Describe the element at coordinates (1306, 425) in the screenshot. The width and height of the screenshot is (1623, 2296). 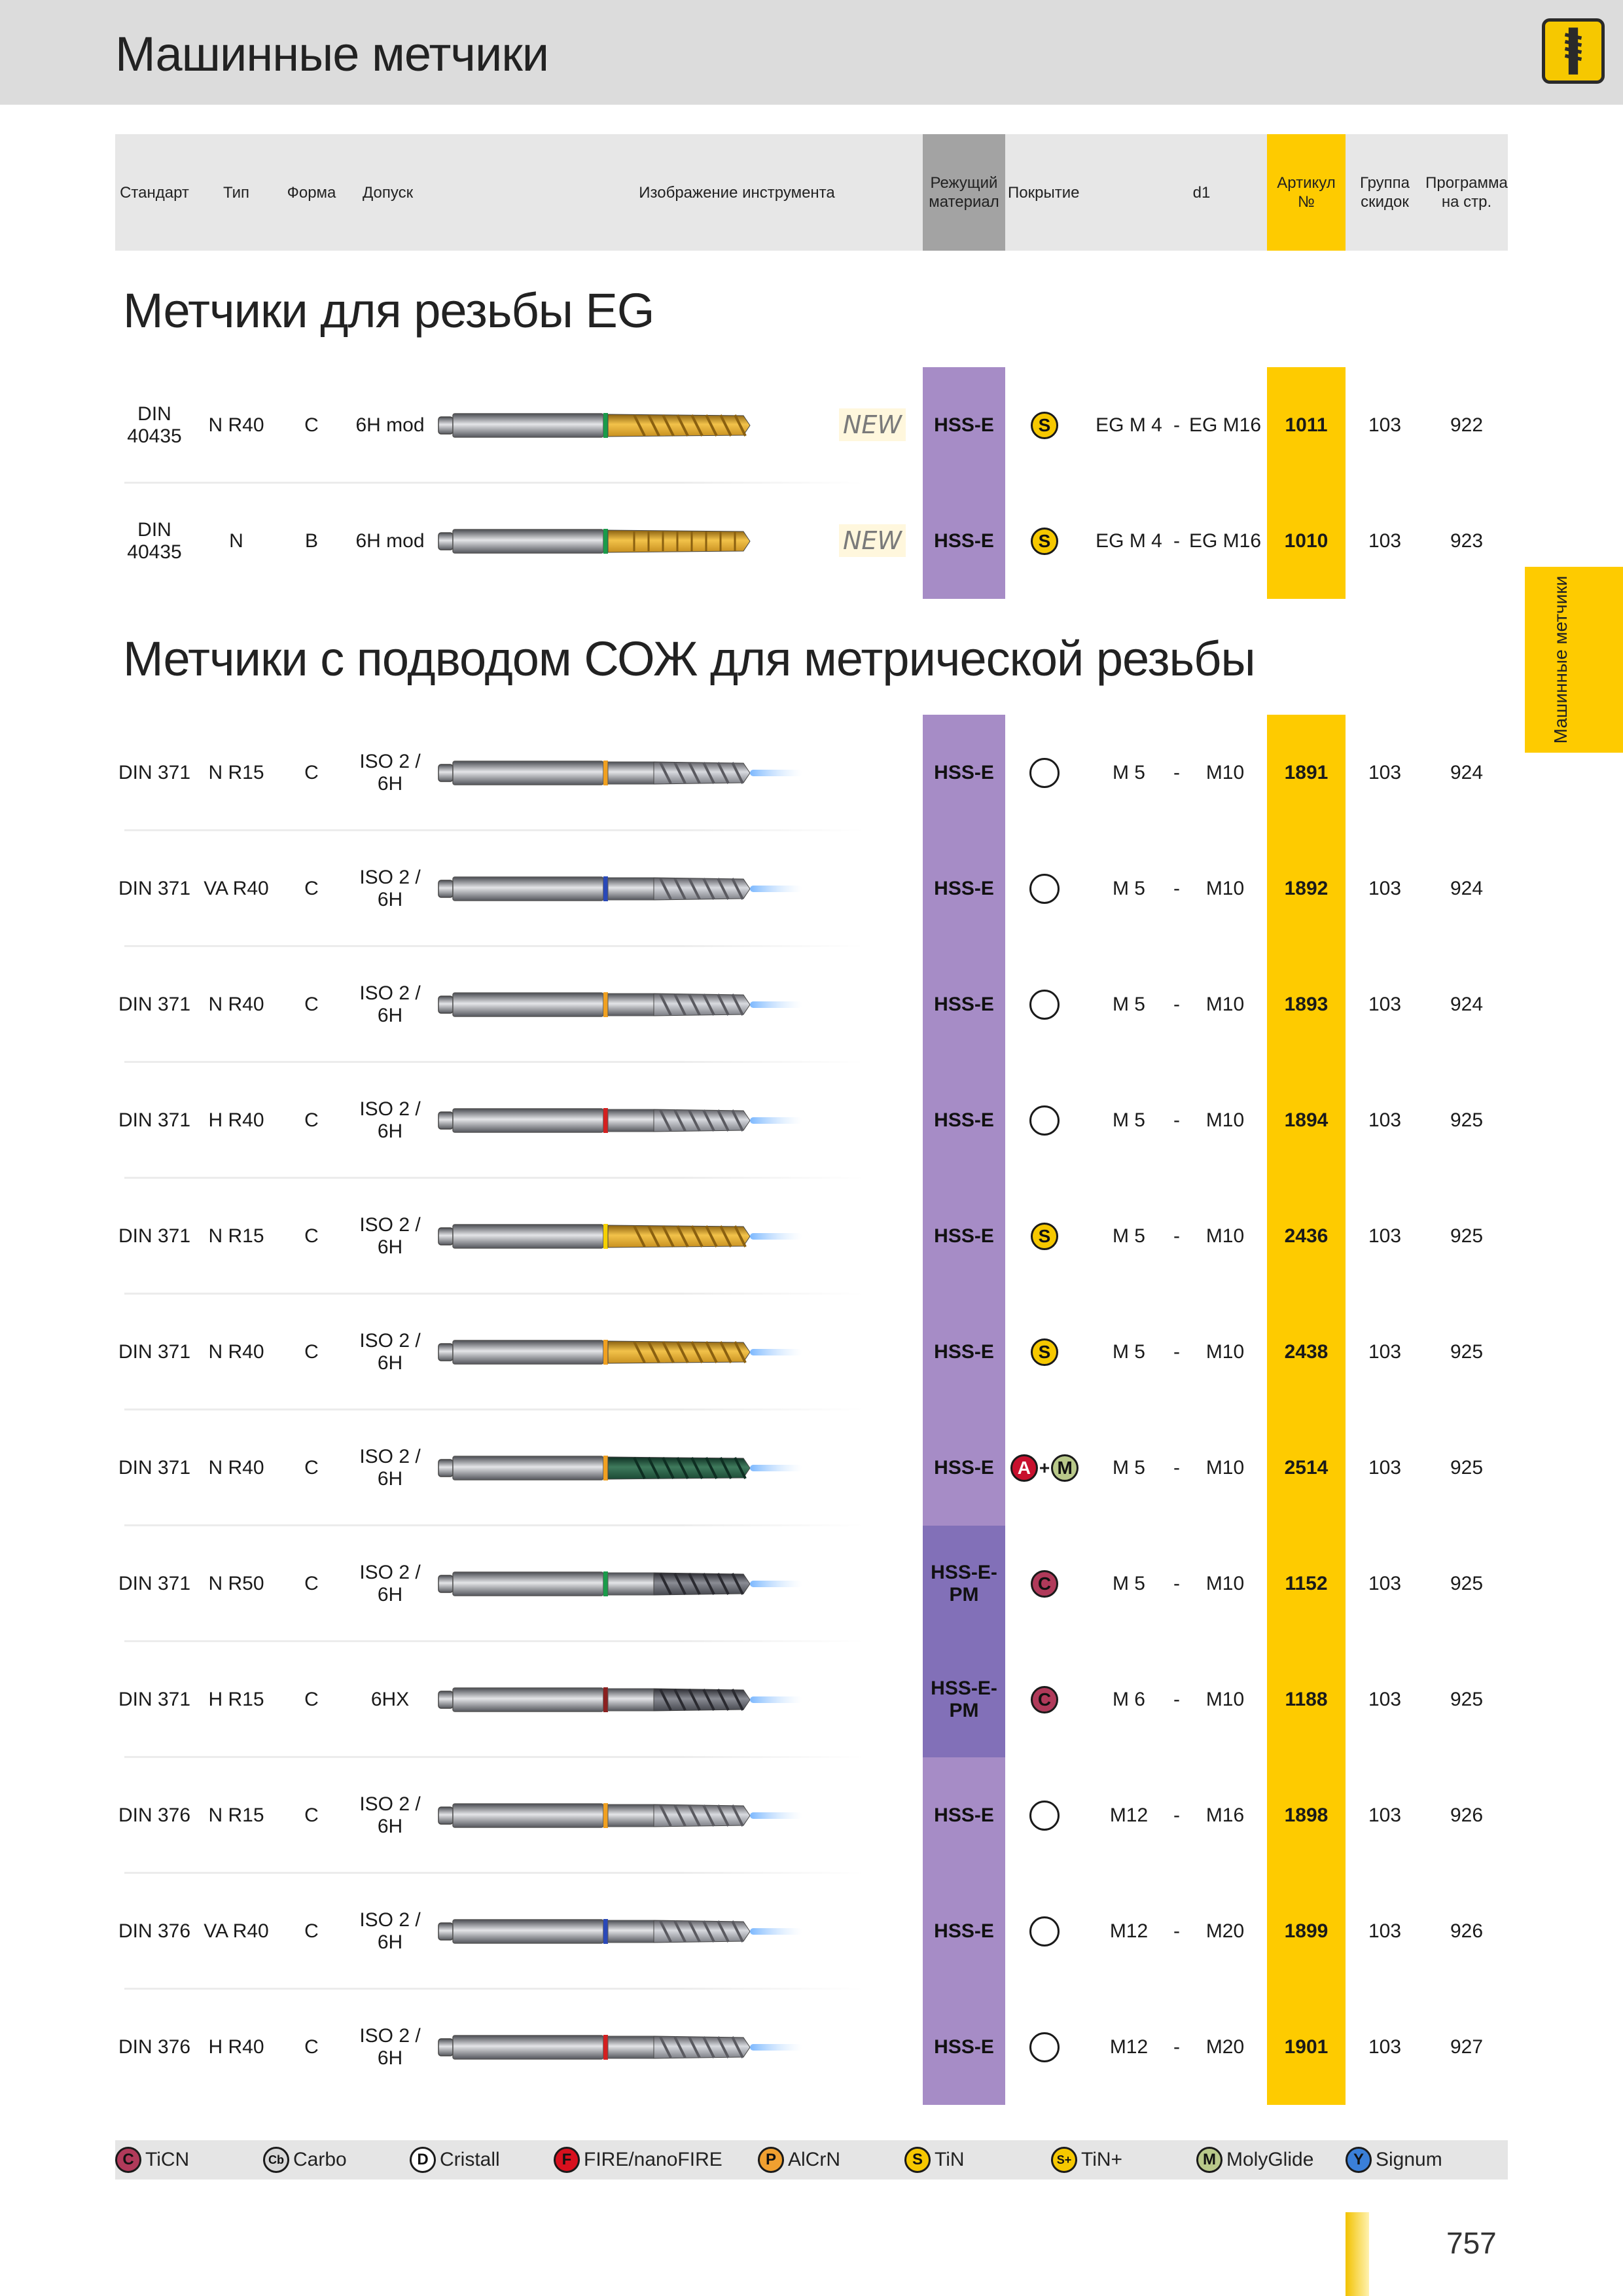
I see `article-number: 1011` at that location.